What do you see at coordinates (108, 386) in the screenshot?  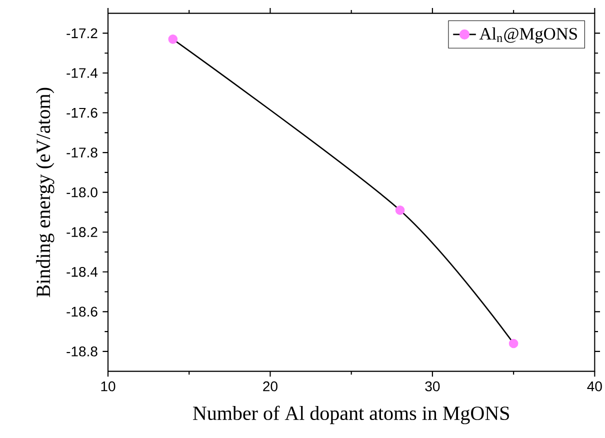 I see `x-tick-label: 10` at bounding box center [108, 386].